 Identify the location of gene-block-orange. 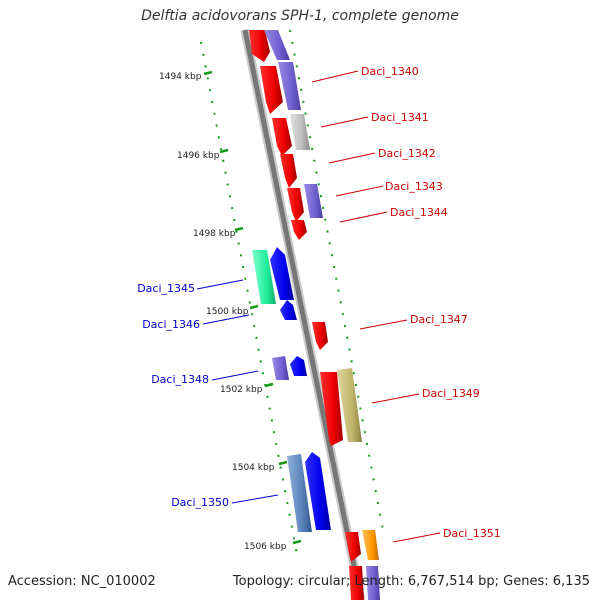
(370, 545).